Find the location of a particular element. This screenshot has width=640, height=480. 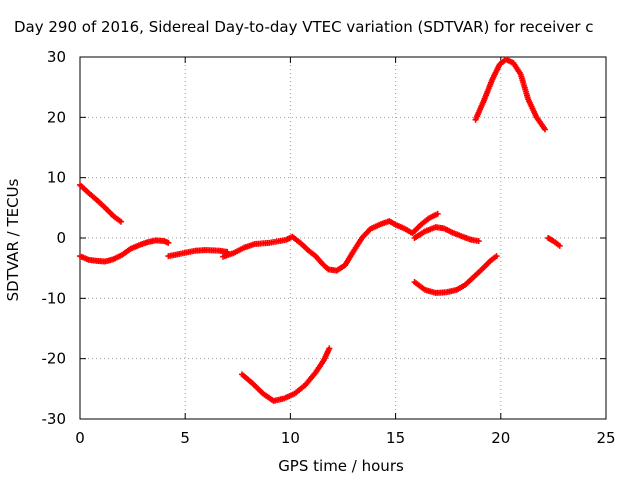

y-axis-label: SDTVAR / TECUs is located at coordinates (13, 239).